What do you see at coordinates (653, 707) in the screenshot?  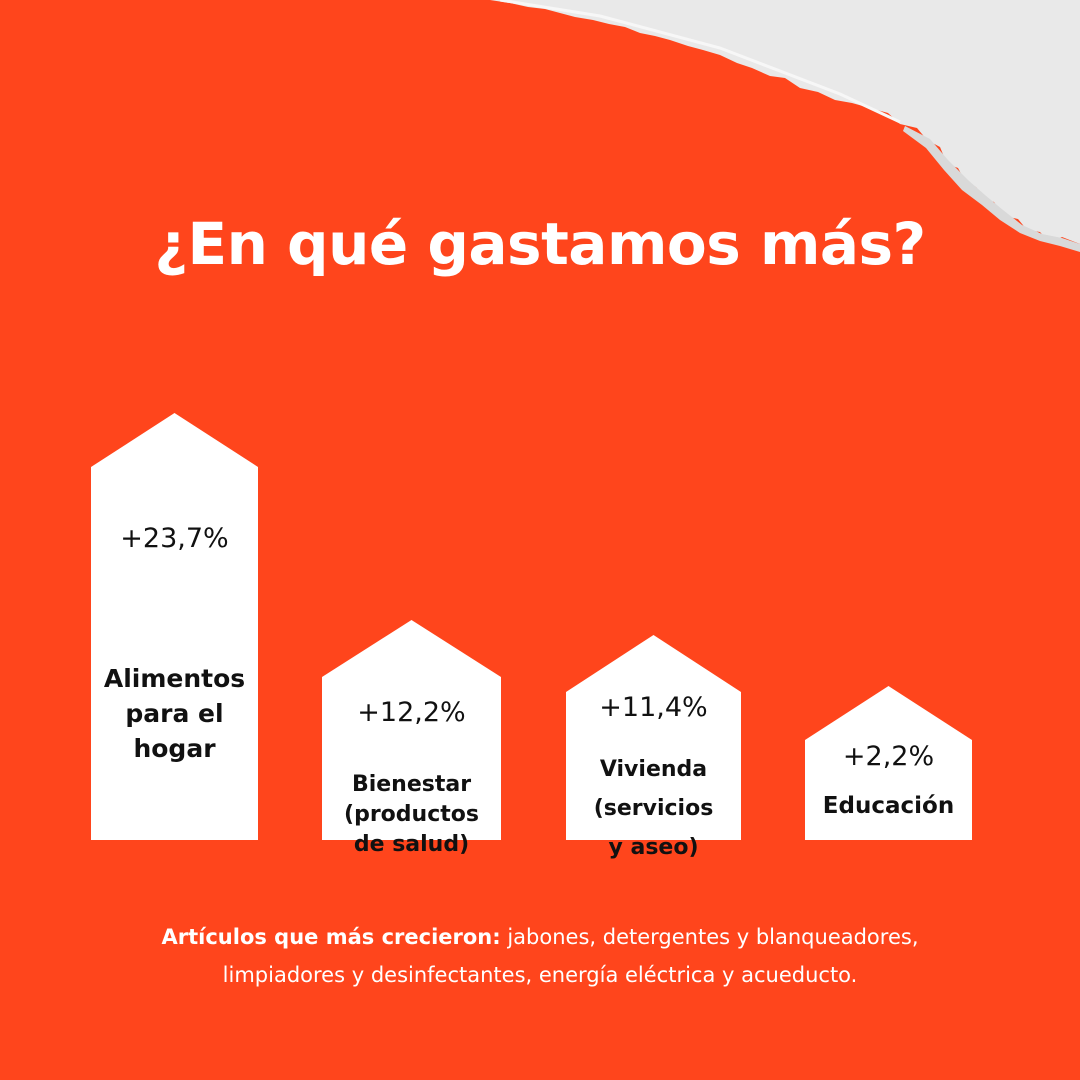 I see `data-label: +11,4%` at bounding box center [653, 707].